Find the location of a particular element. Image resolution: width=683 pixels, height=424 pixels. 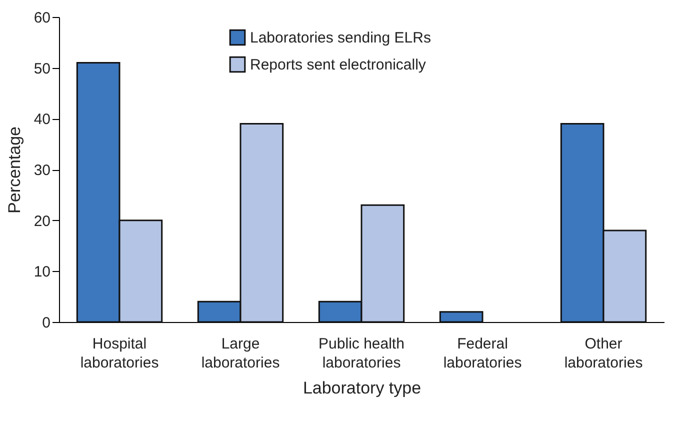

y-tick-label: 0 is located at coordinates (46, 323).